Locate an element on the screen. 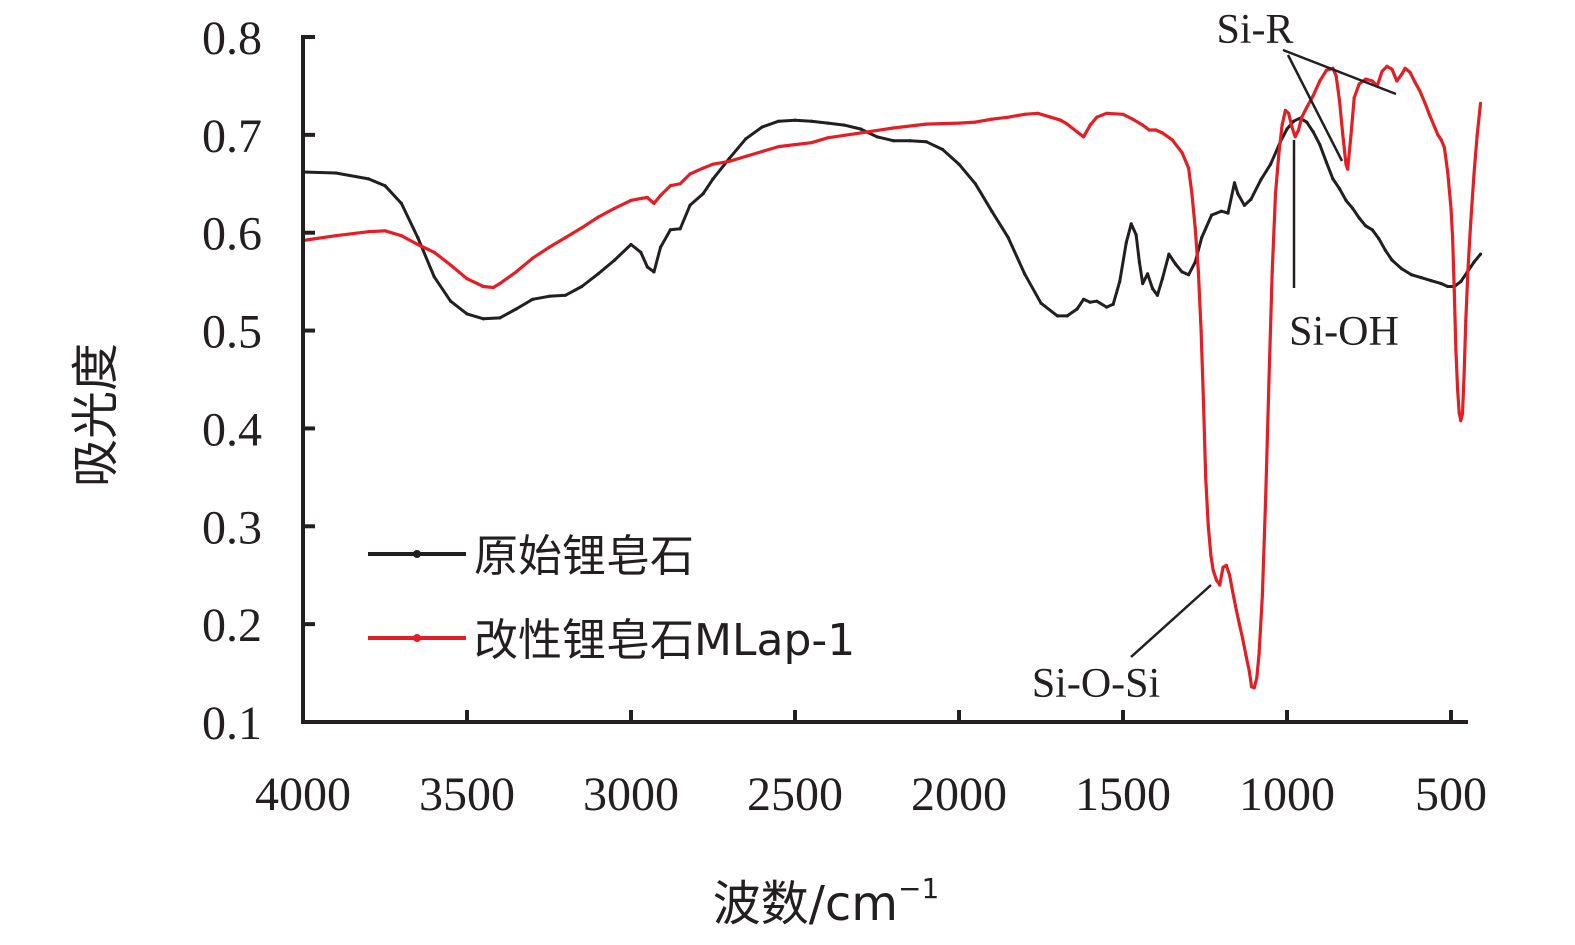 Image resolution: width=1575 pixels, height=945 pixels. annotation-2-label: Si-O-Si is located at coordinates (1096, 684).